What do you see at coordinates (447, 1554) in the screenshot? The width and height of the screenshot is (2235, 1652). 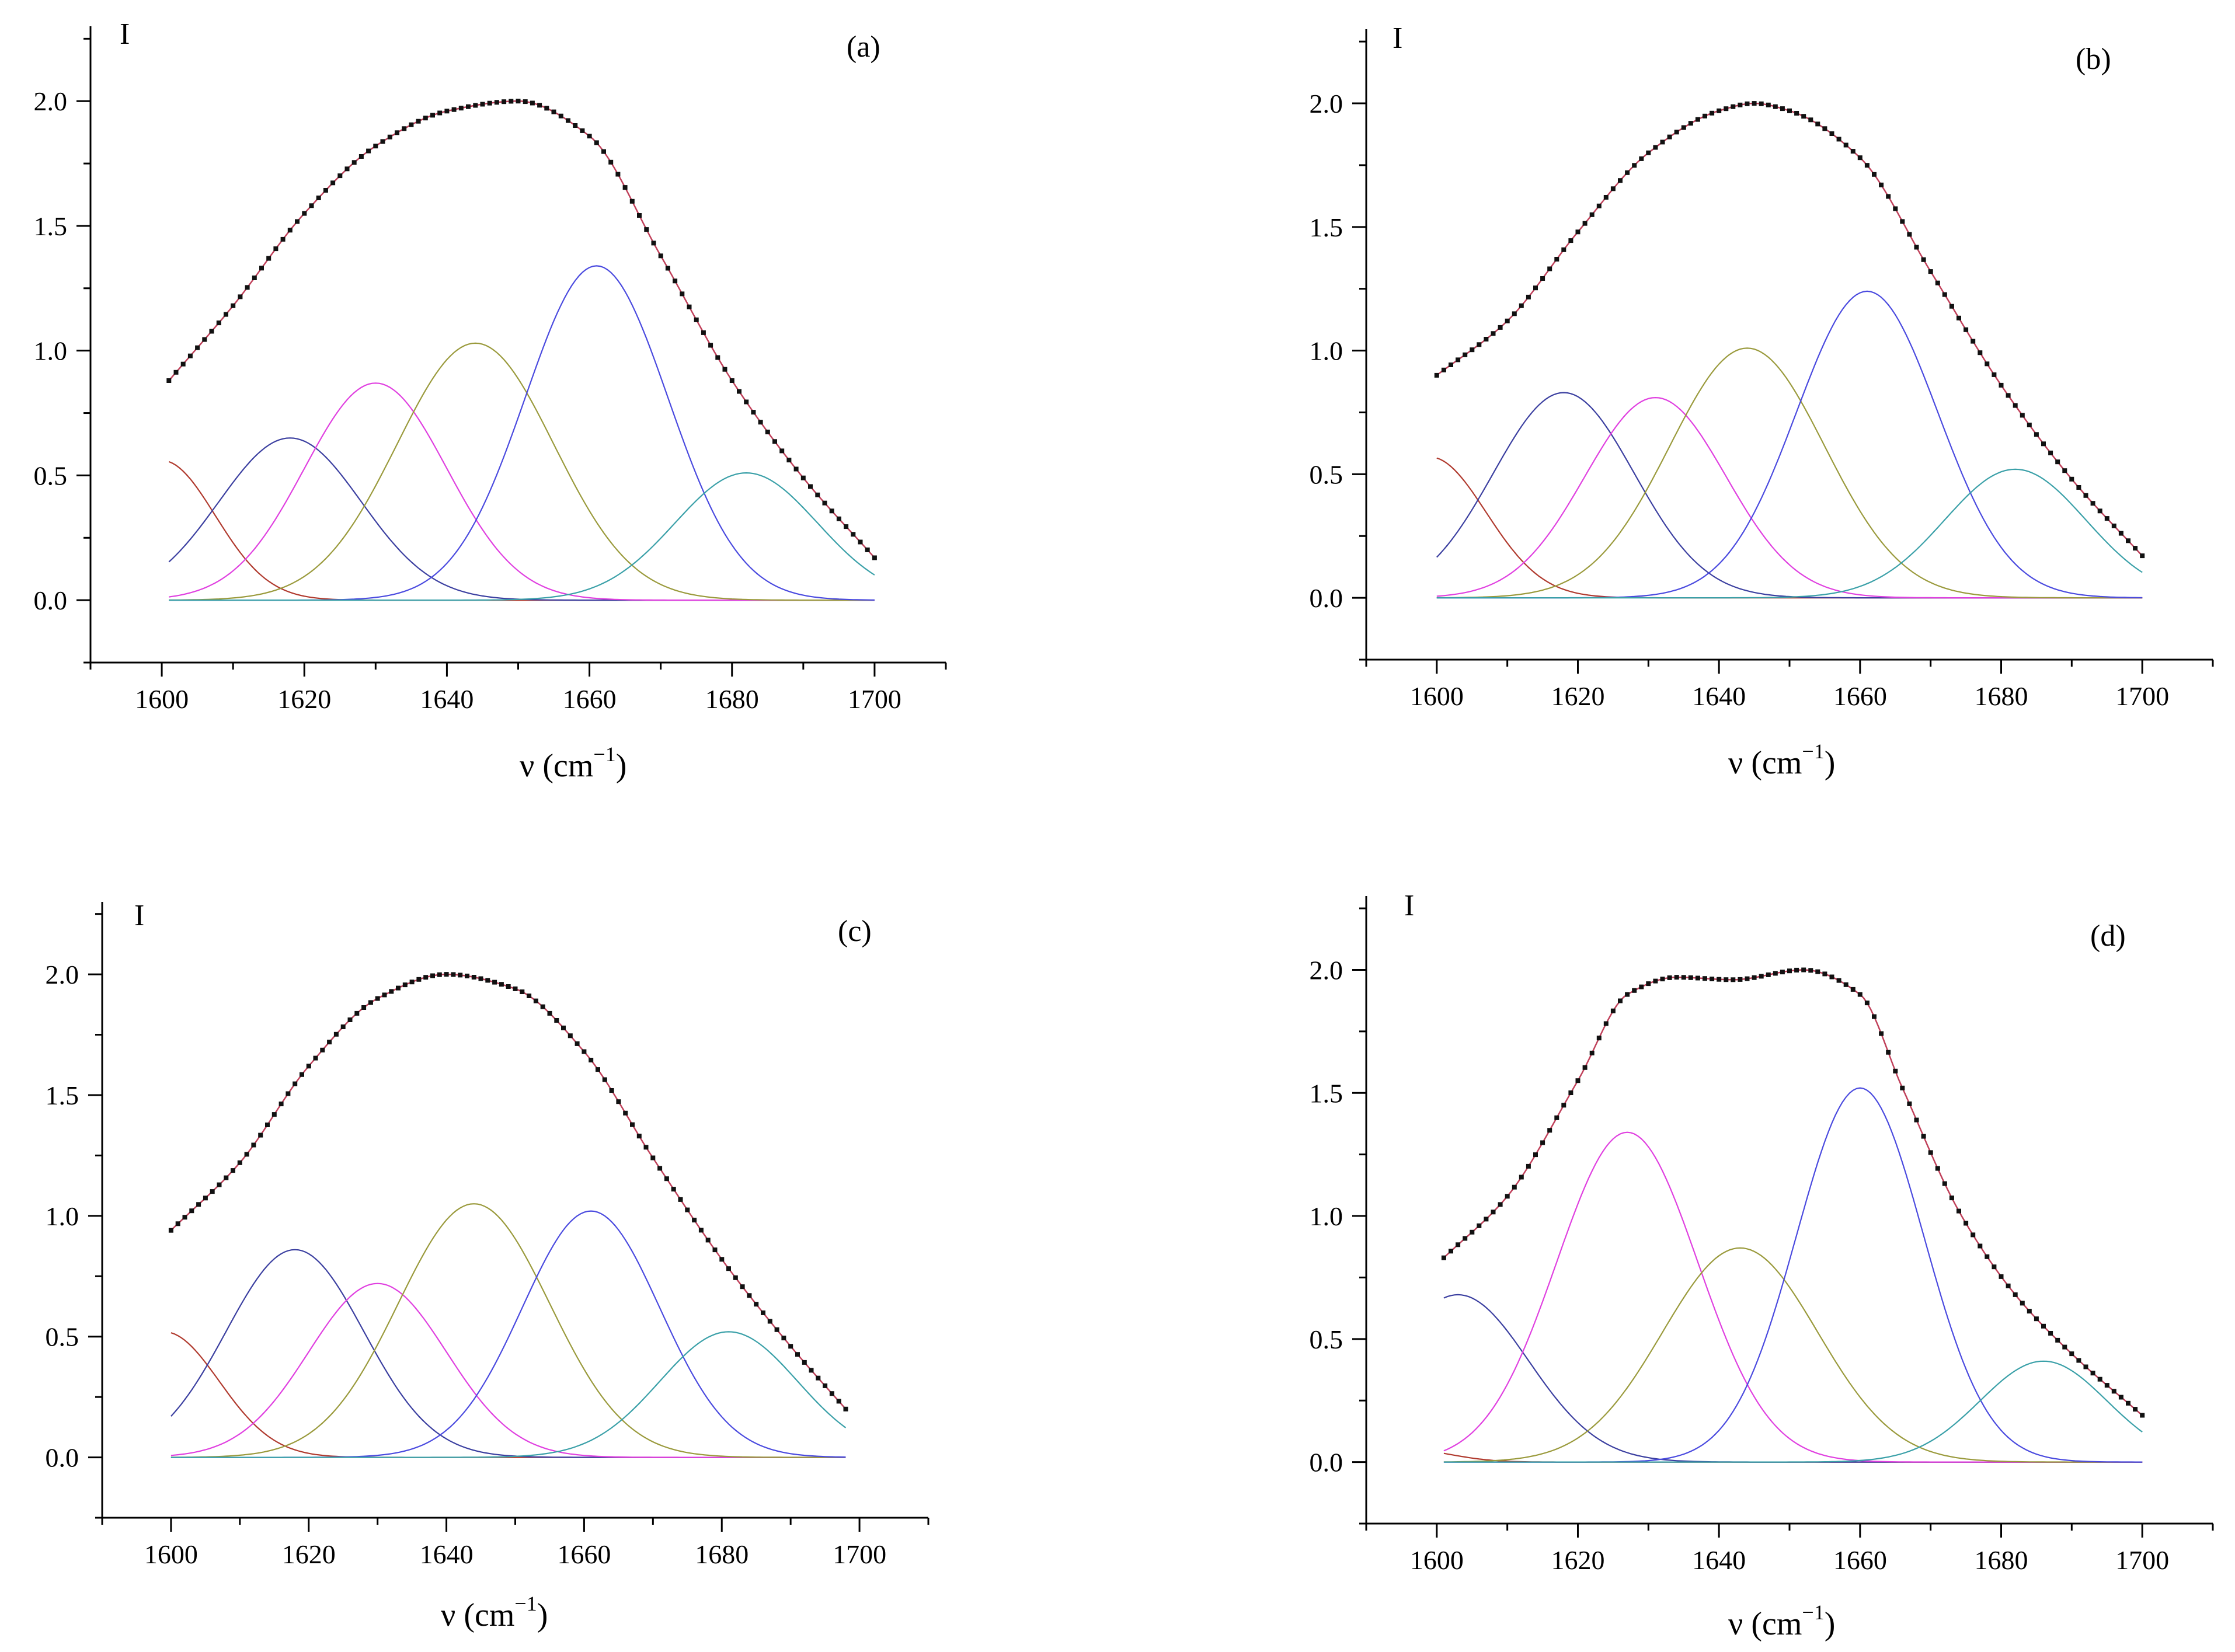 I see `x-tick-label: 1640` at bounding box center [447, 1554].